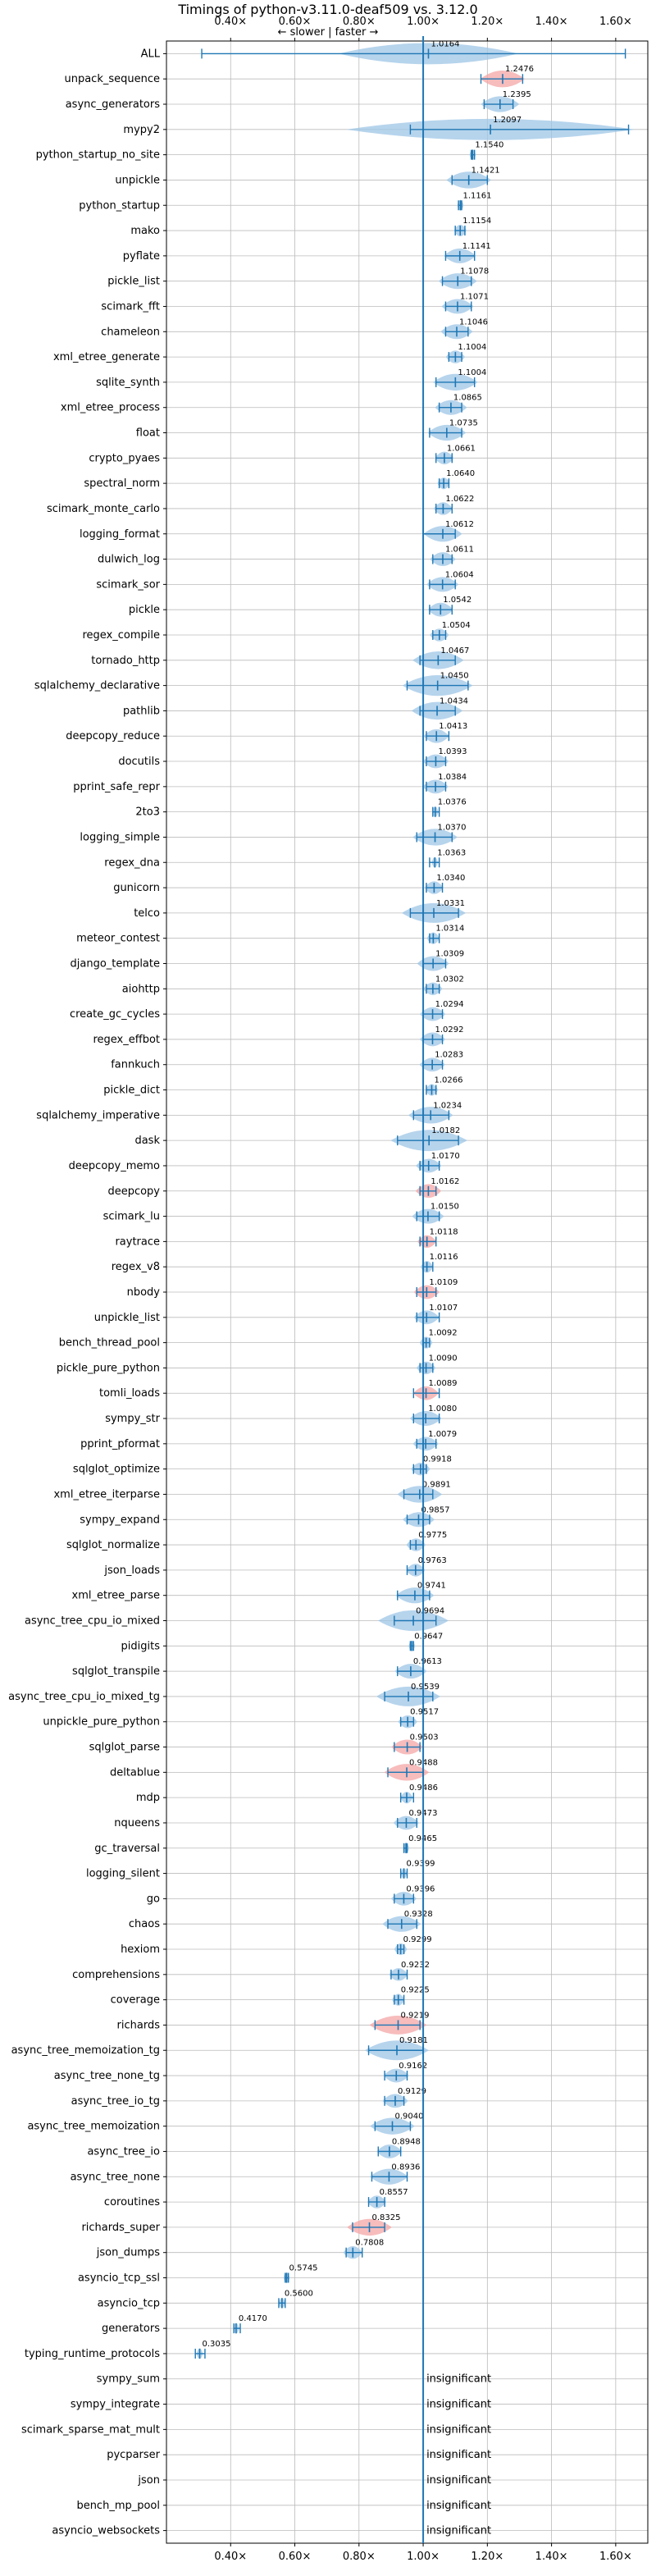  What do you see at coordinates (136, 888) in the screenshot?
I see `benchmark-label: gunicorn` at bounding box center [136, 888].